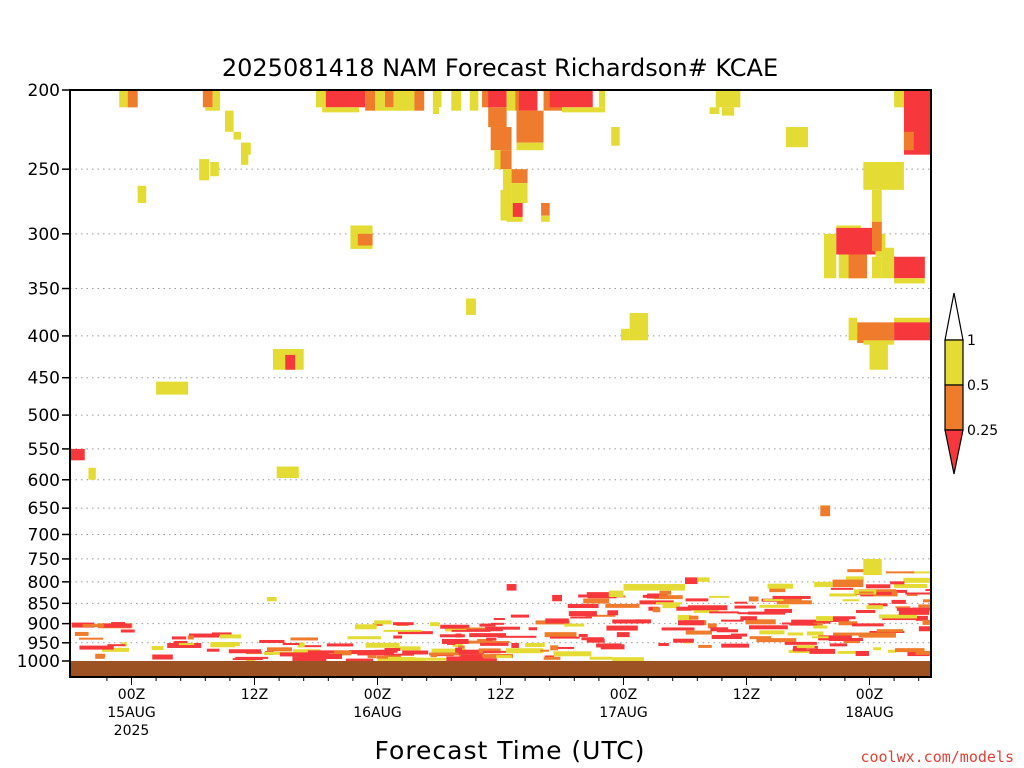 Image resolution: width=1024 pixels, height=768 pixels. What do you see at coordinates (623, 695) in the screenshot?
I see `x-tick-label: 00Z` at bounding box center [623, 695].